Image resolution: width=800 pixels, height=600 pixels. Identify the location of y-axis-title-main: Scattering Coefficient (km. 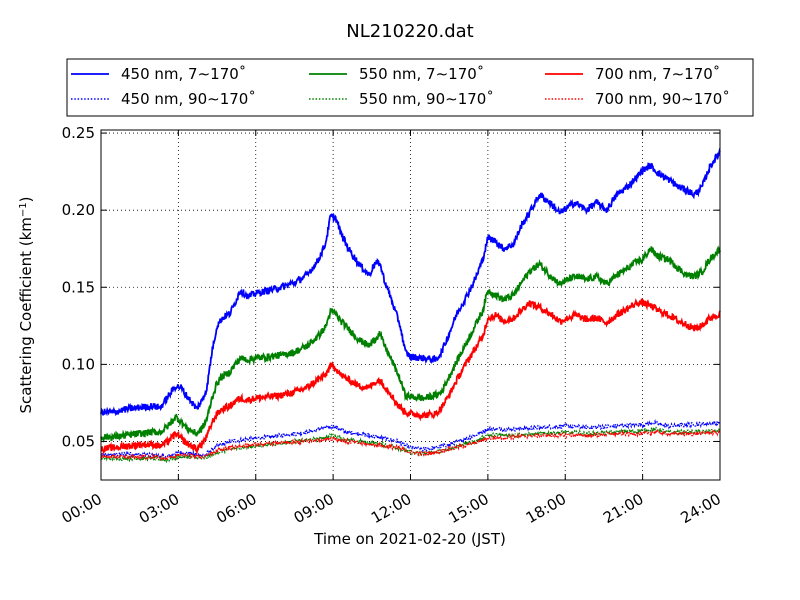
(26, 315).